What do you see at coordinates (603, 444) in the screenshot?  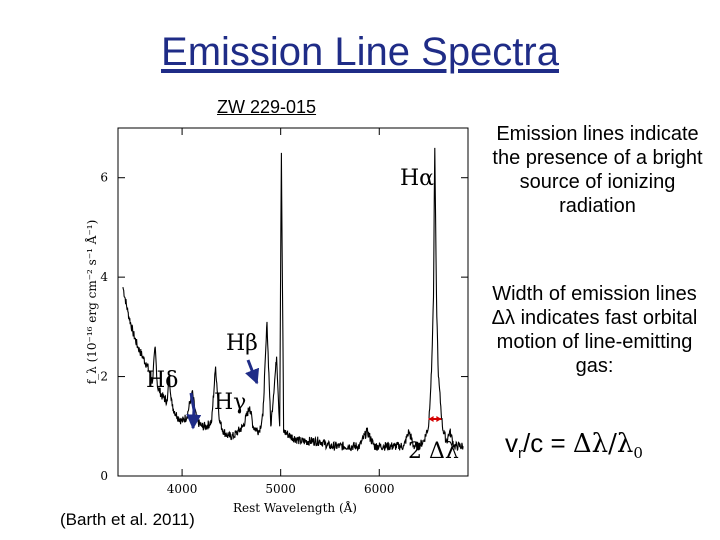 I see `formula-delta-lambda: Δλ/λ` at bounding box center [603, 444].